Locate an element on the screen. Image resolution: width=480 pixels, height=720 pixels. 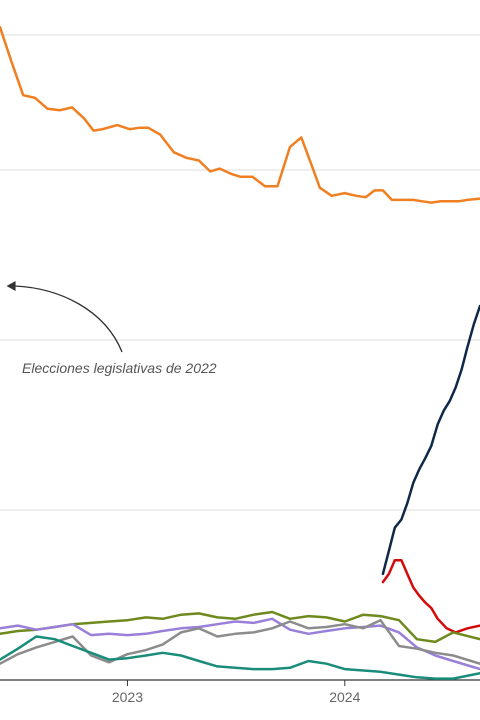
annotation-arrow is located at coordinates (68, 319).